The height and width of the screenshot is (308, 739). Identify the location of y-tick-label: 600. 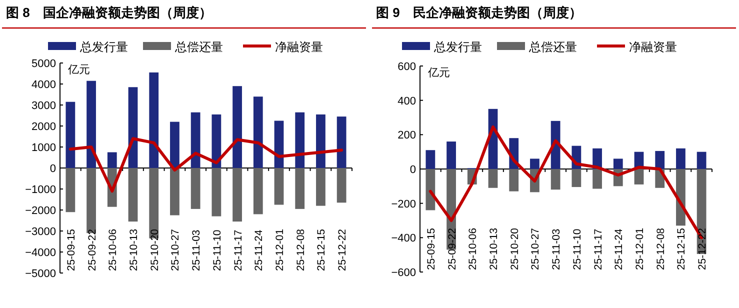
(407, 67).